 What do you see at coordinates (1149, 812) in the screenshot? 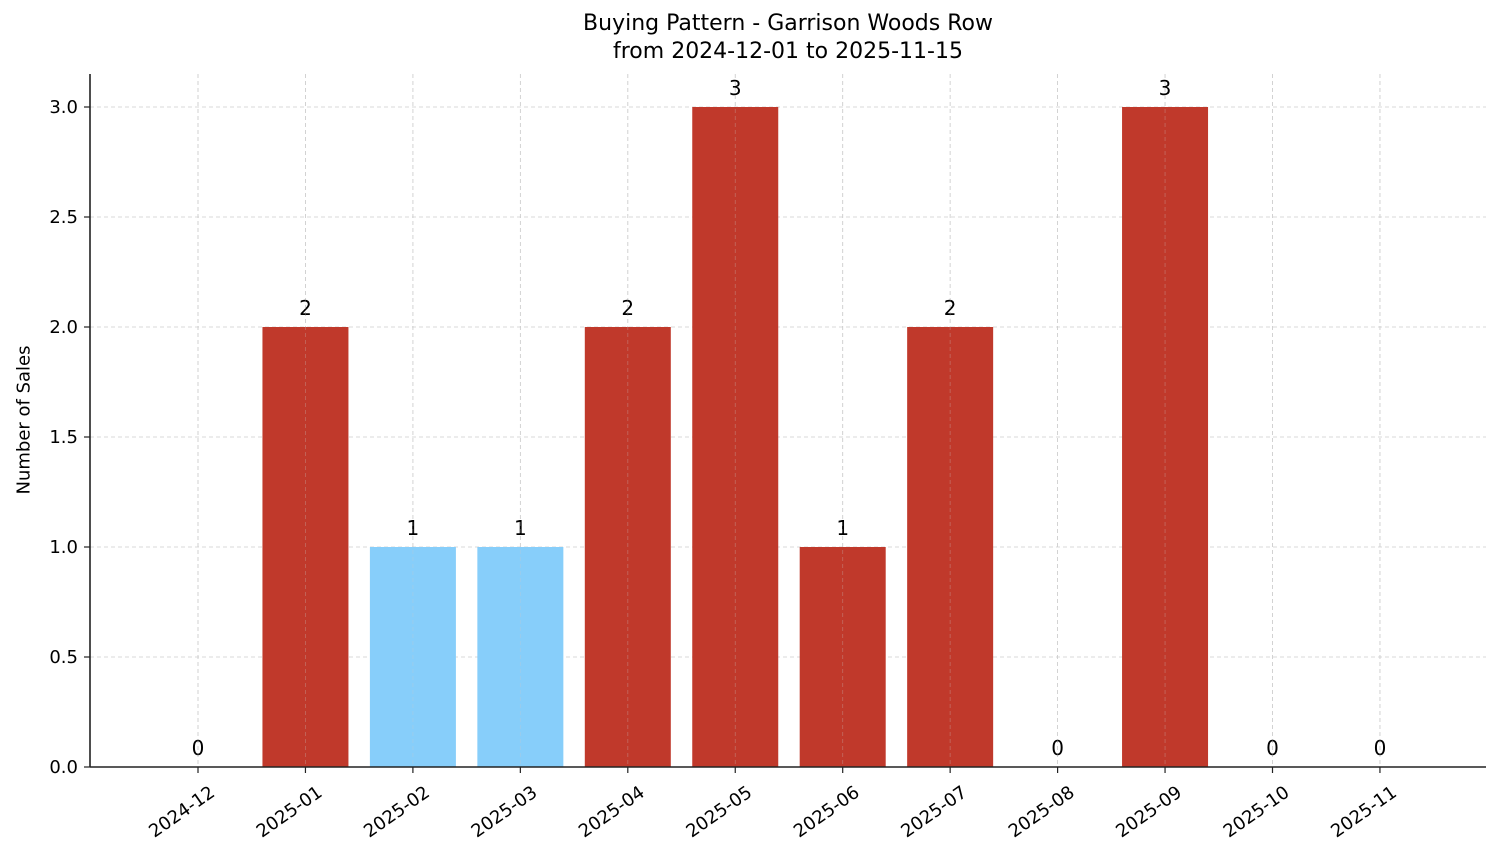
I see `x-tick-label: 2025-09` at bounding box center [1149, 812].